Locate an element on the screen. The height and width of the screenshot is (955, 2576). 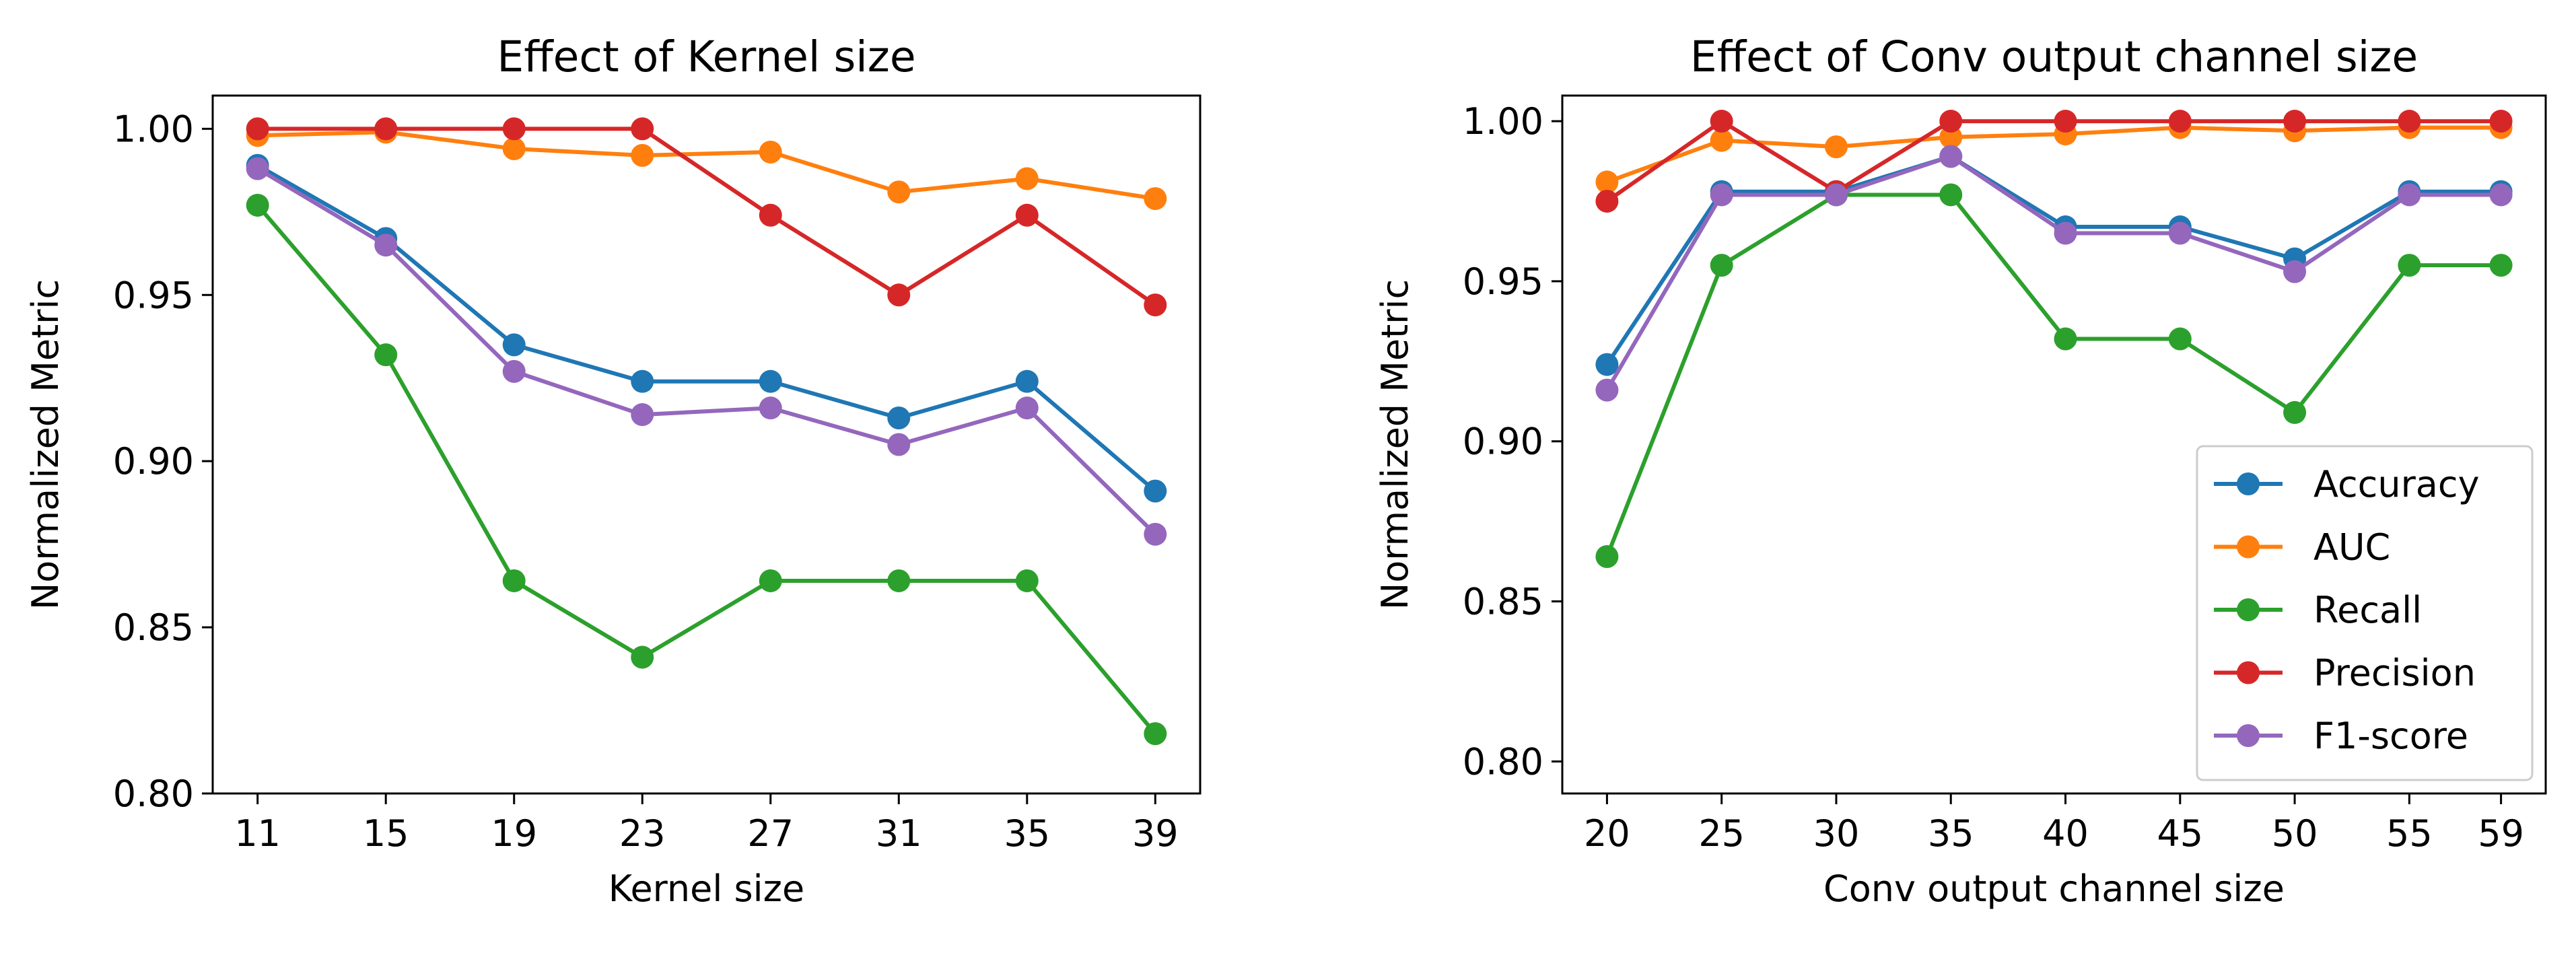
series-accuracy is located at coordinates (706, 328).